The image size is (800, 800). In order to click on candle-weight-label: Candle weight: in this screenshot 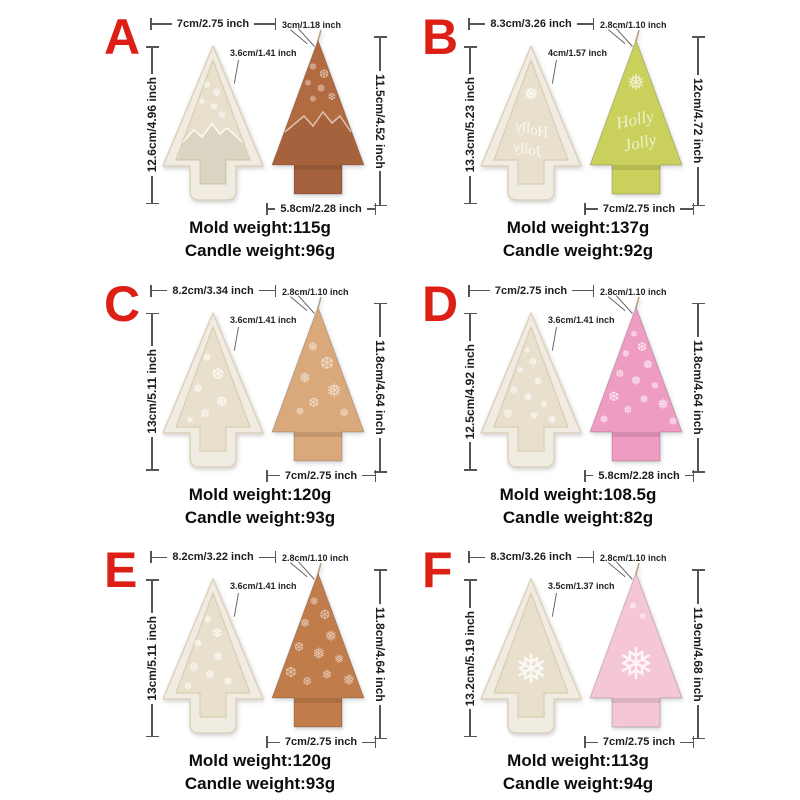, I will do `click(245, 784)`.